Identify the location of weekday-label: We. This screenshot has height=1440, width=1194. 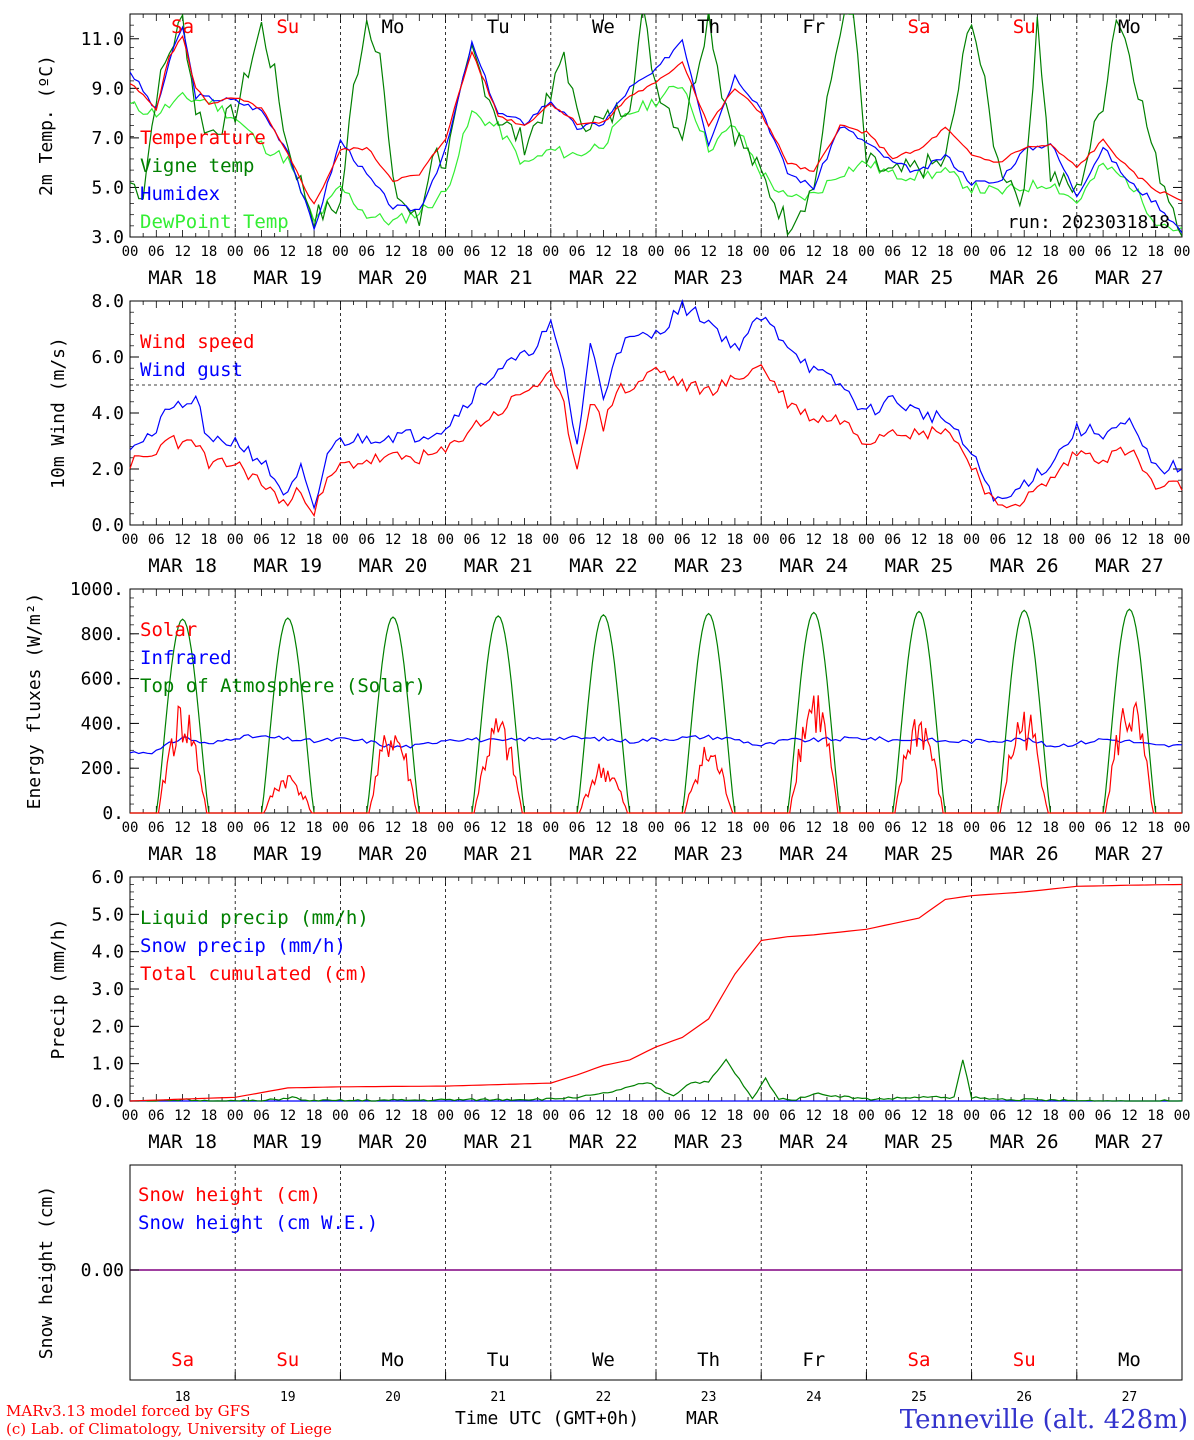
(603, 27).